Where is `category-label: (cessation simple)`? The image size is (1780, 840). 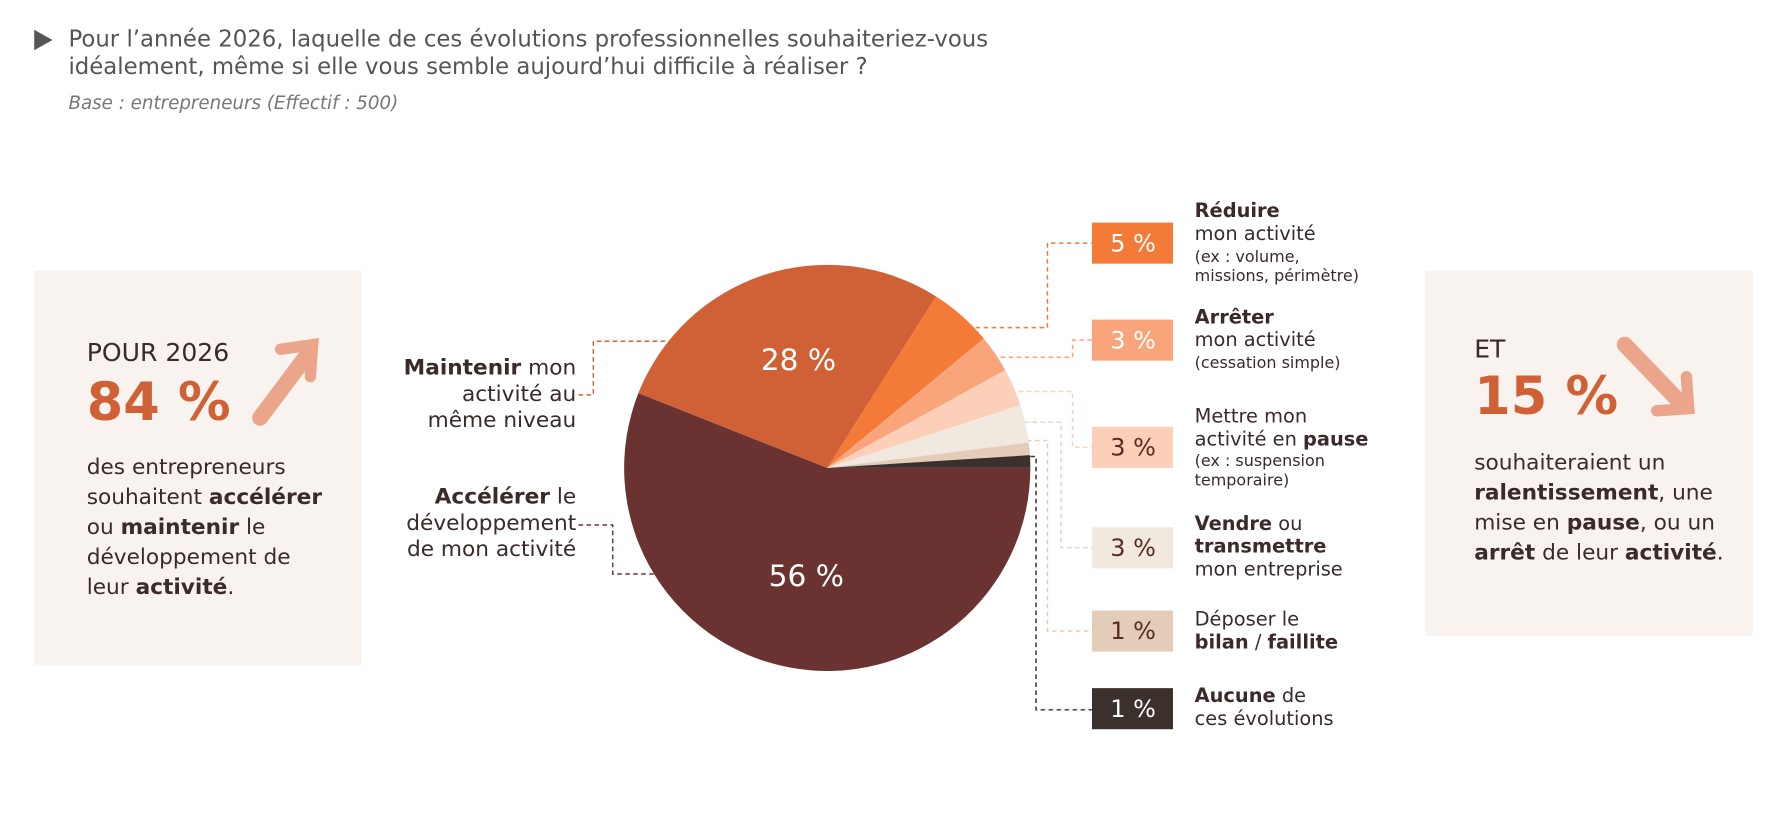 category-label: (cessation simple) is located at coordinates (1268, 361).